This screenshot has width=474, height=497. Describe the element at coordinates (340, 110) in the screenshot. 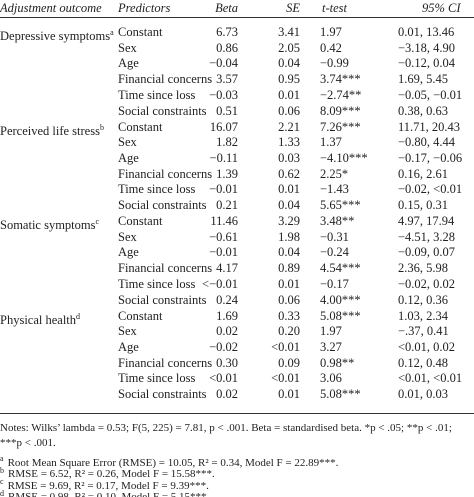

I see `cell: 8.09***` at that location.